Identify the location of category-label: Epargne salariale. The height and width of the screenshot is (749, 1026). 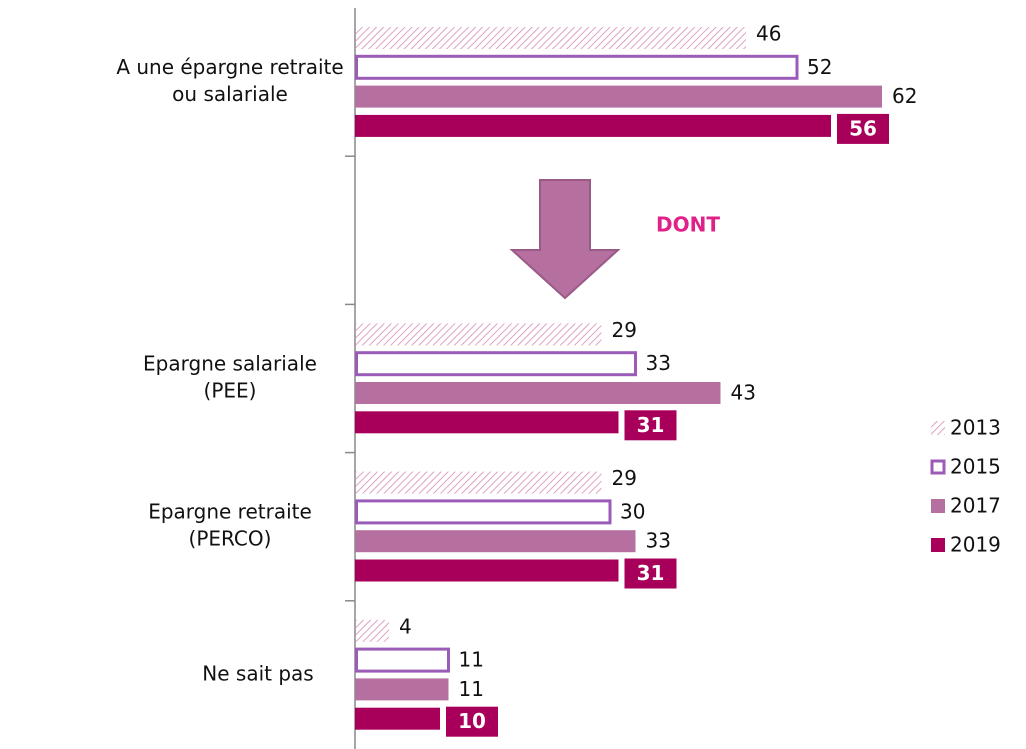
(230, 363).